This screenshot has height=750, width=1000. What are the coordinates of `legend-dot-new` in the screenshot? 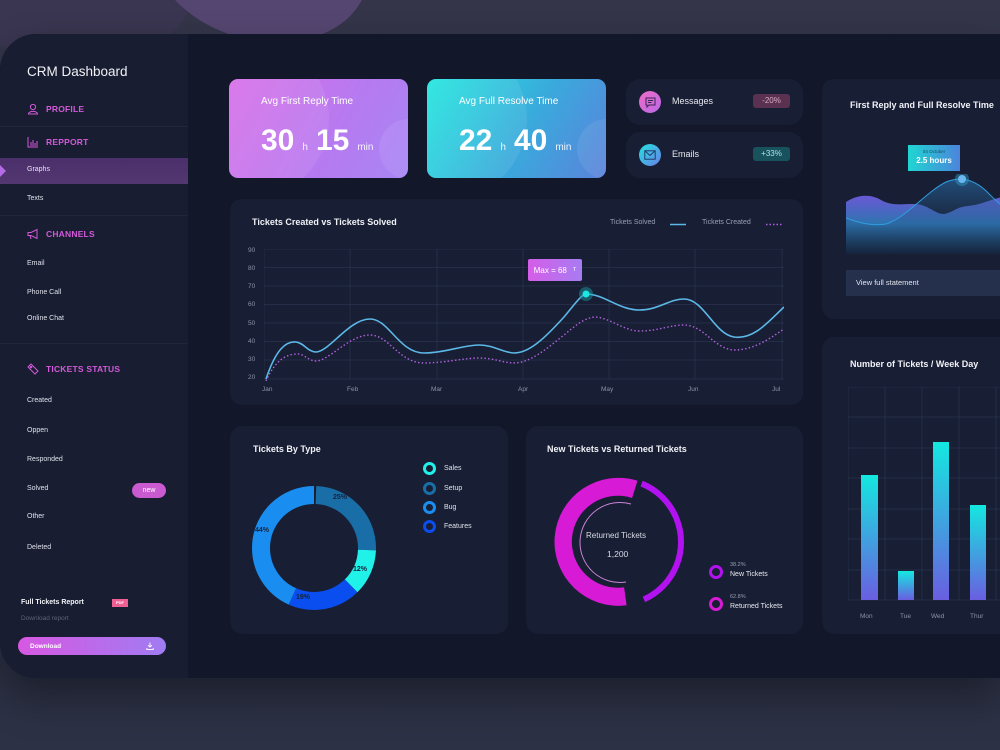 It's located at (716, 572).